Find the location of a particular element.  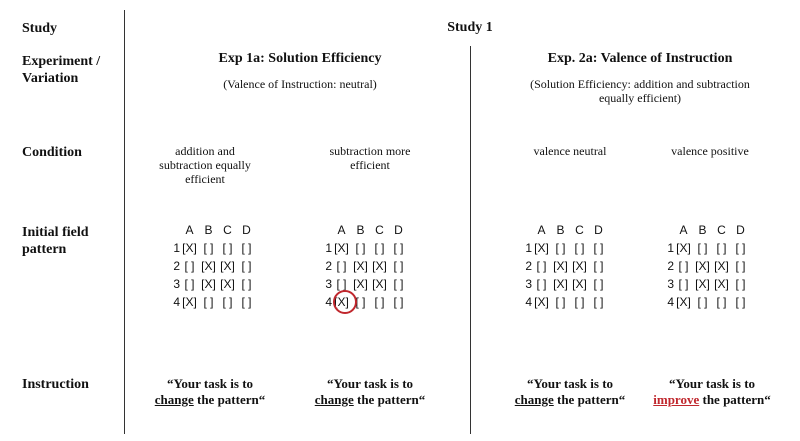

instruction-1-line2: change the pattern“ is located at coordinates (210, 400).